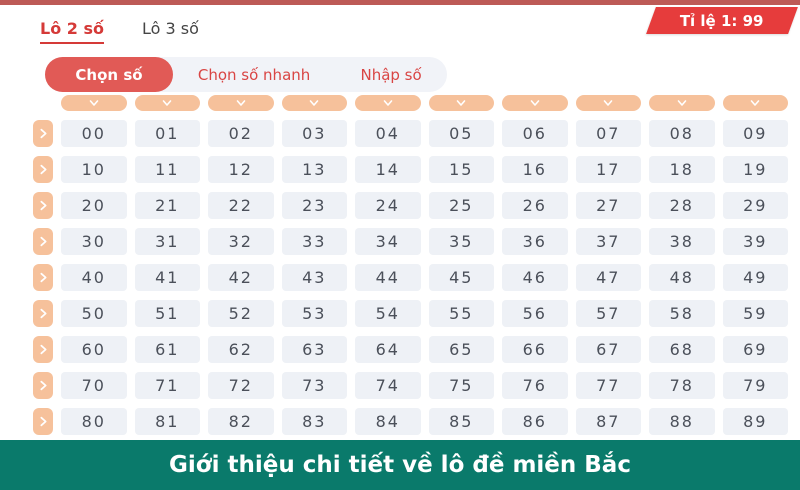 The image size is (800, 490). What do you see at coordinates (755, 169) in the screenshot?
I see `number-cell: 19` at bounding box center [755, 169].